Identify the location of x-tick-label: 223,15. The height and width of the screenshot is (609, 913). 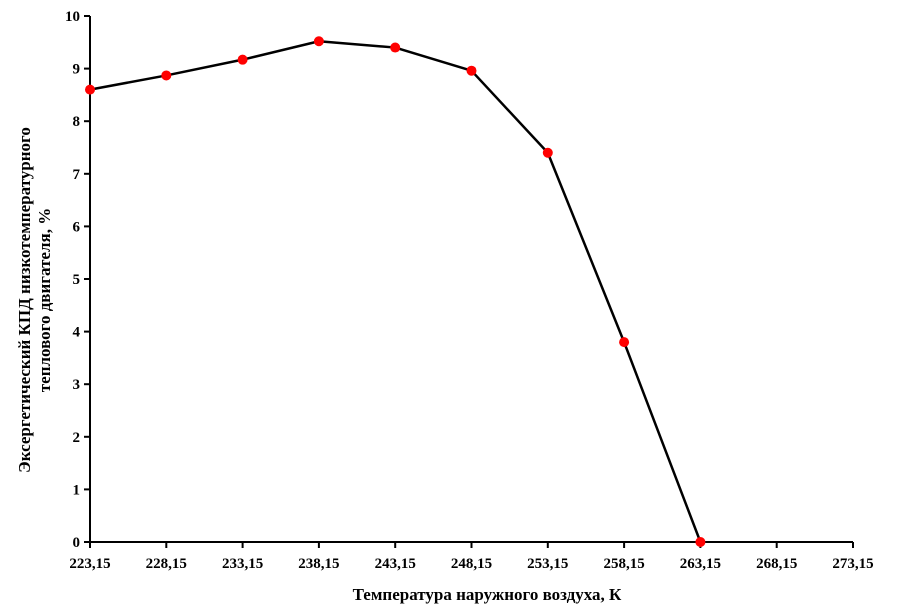
(89, 564).